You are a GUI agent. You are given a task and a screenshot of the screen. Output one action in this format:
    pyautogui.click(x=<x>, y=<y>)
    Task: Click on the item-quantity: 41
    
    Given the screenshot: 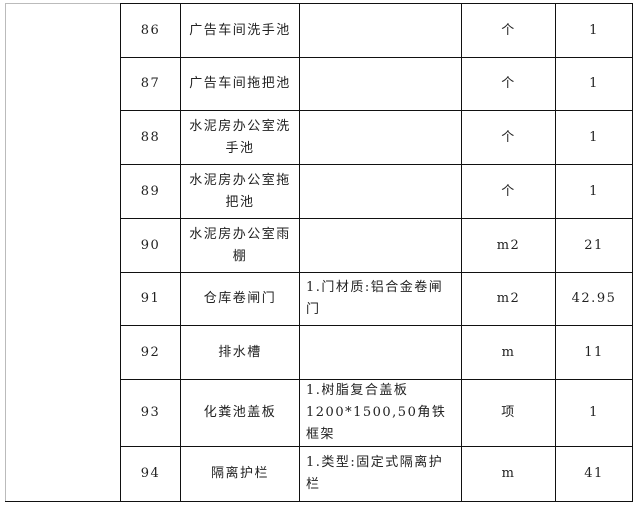 What is the action you would take?
    pyautogui.click(x=594, y=474)
    